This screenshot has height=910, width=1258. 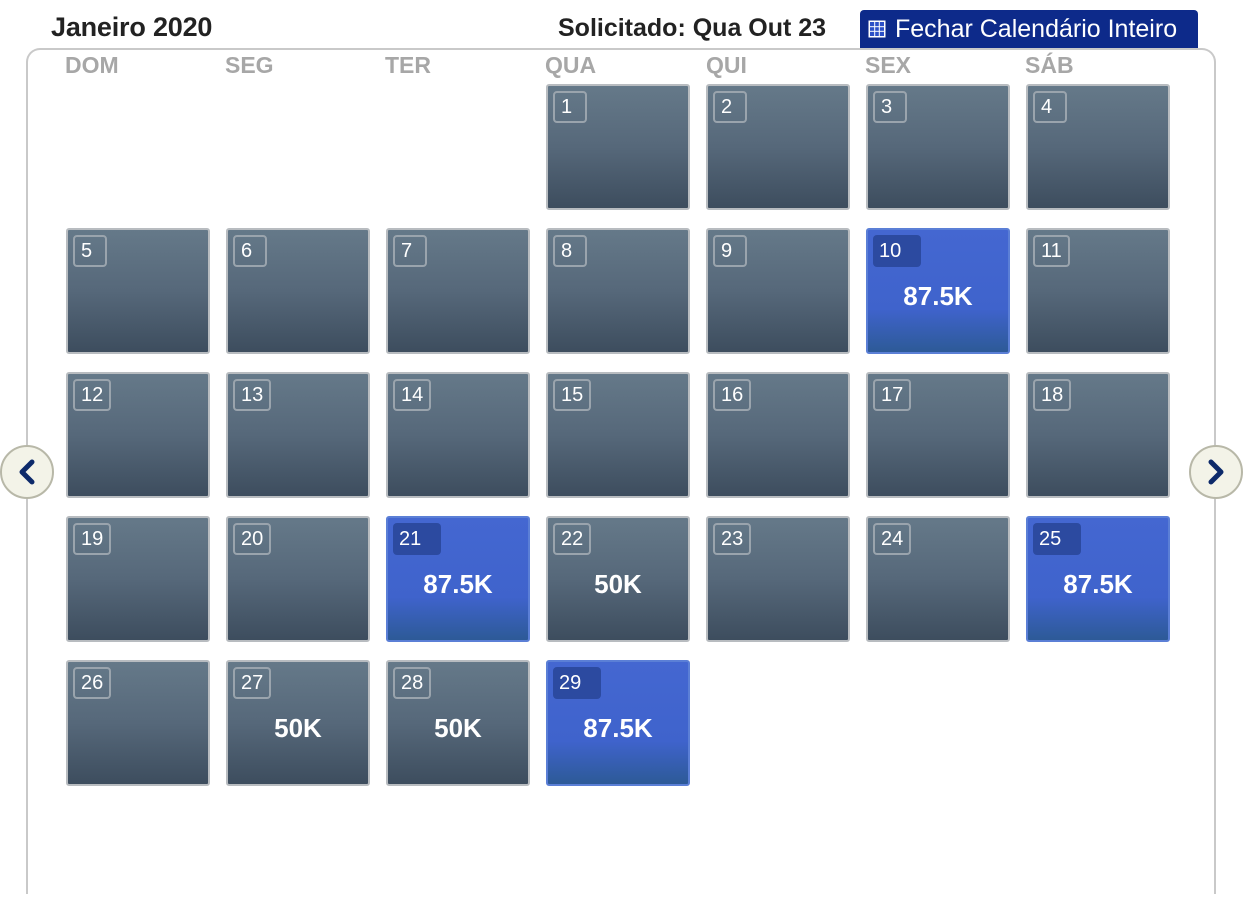 I want to click on day-number: 8, so click(x=570, y=251).